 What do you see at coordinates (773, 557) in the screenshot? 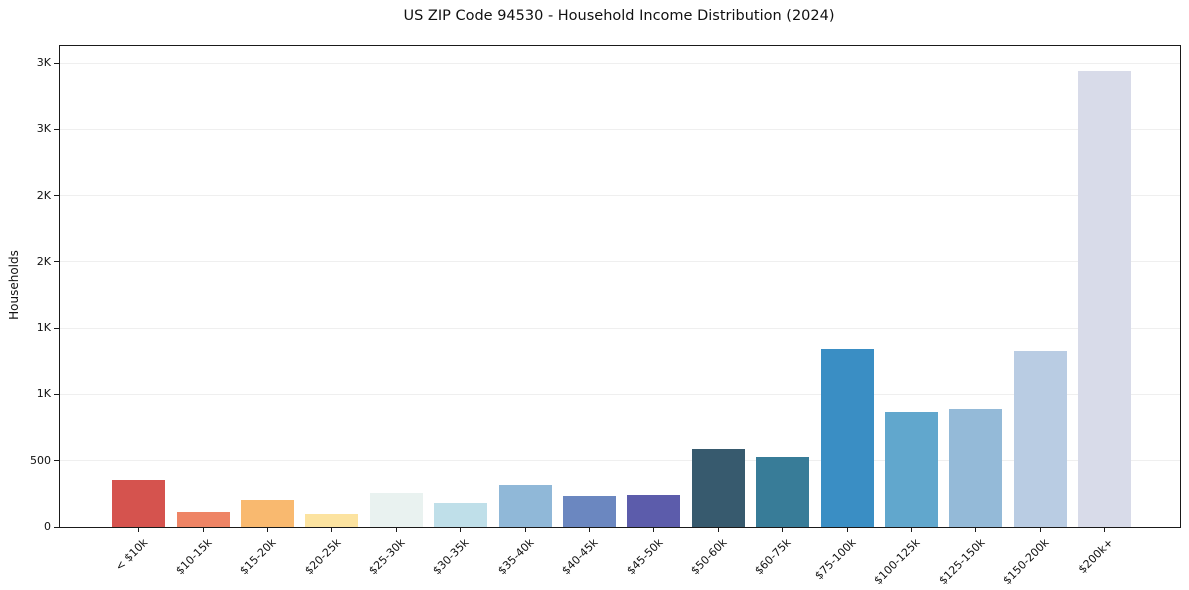
I see `x-tick-label: $60-75k` at bounding box center [773, 557].